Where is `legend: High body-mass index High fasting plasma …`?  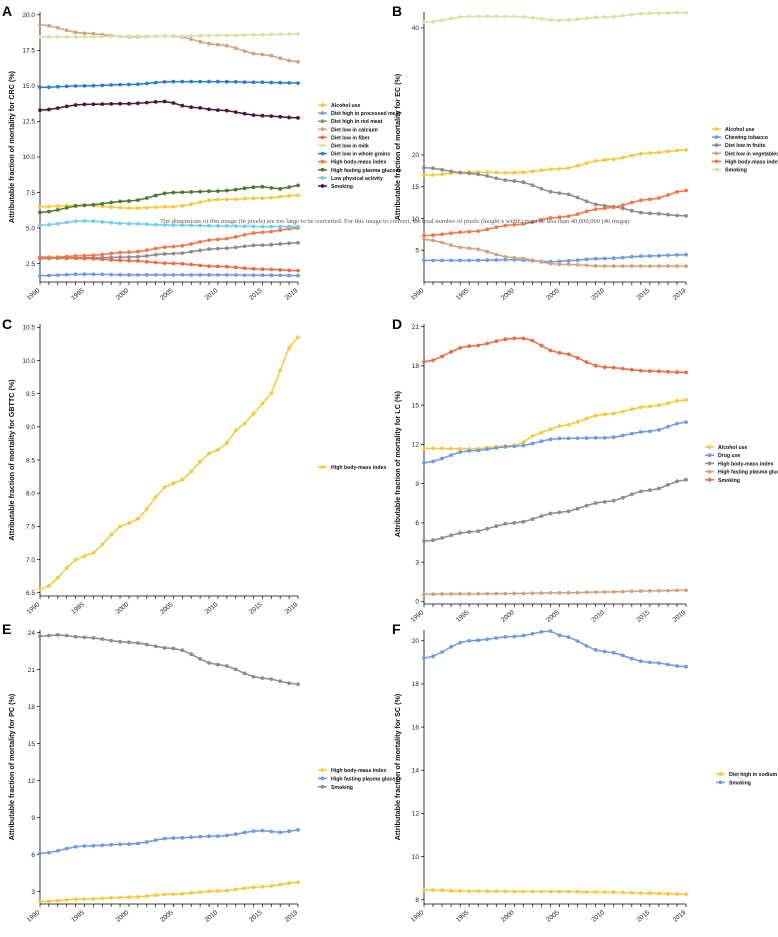
legend: High body-mass index High fasting plasma … is located at coordinates (359, 779).